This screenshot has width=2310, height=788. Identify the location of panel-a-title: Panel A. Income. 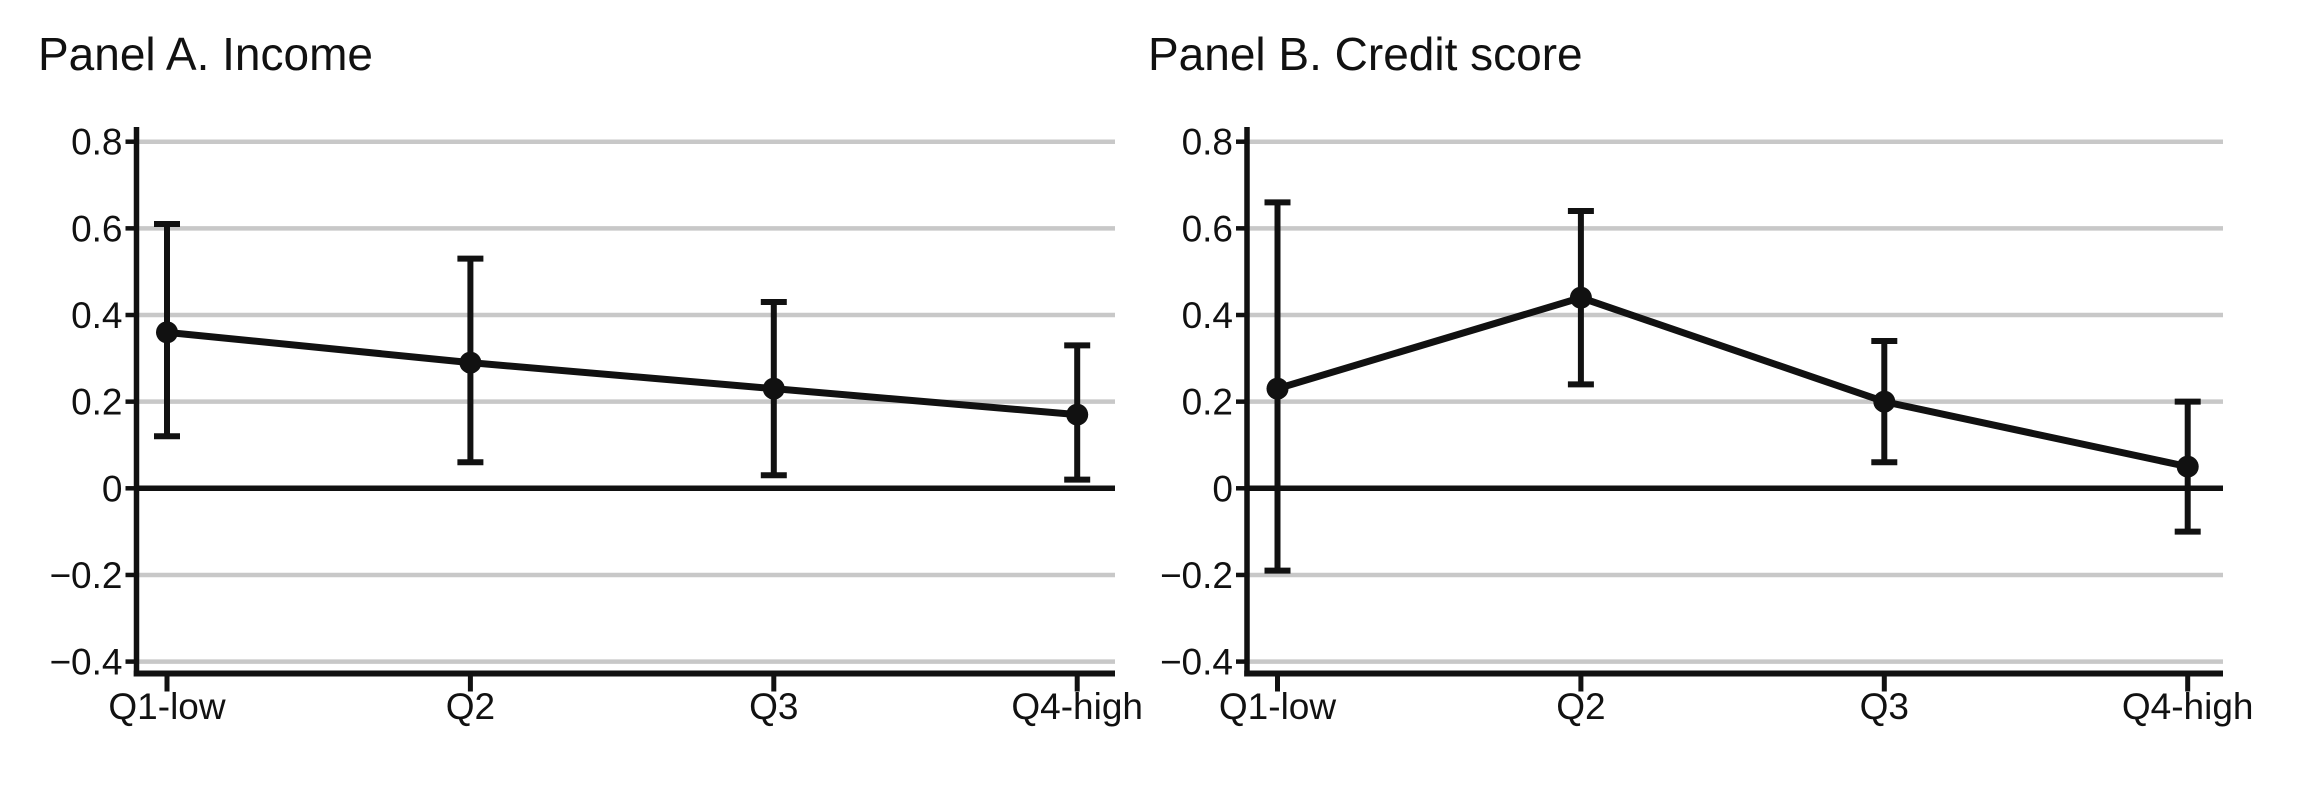
(205, 54).